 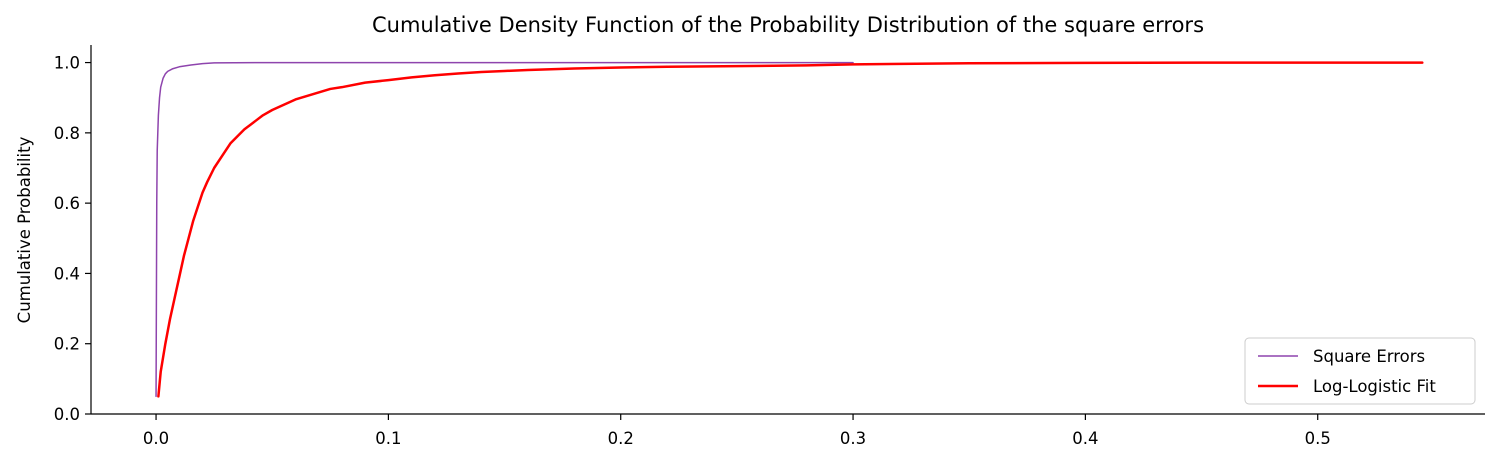 What do you see at coordinates (1085, 438) in the screenshot?
I see `x-tick-label: 0.4` at bounding box center [1085, 438].